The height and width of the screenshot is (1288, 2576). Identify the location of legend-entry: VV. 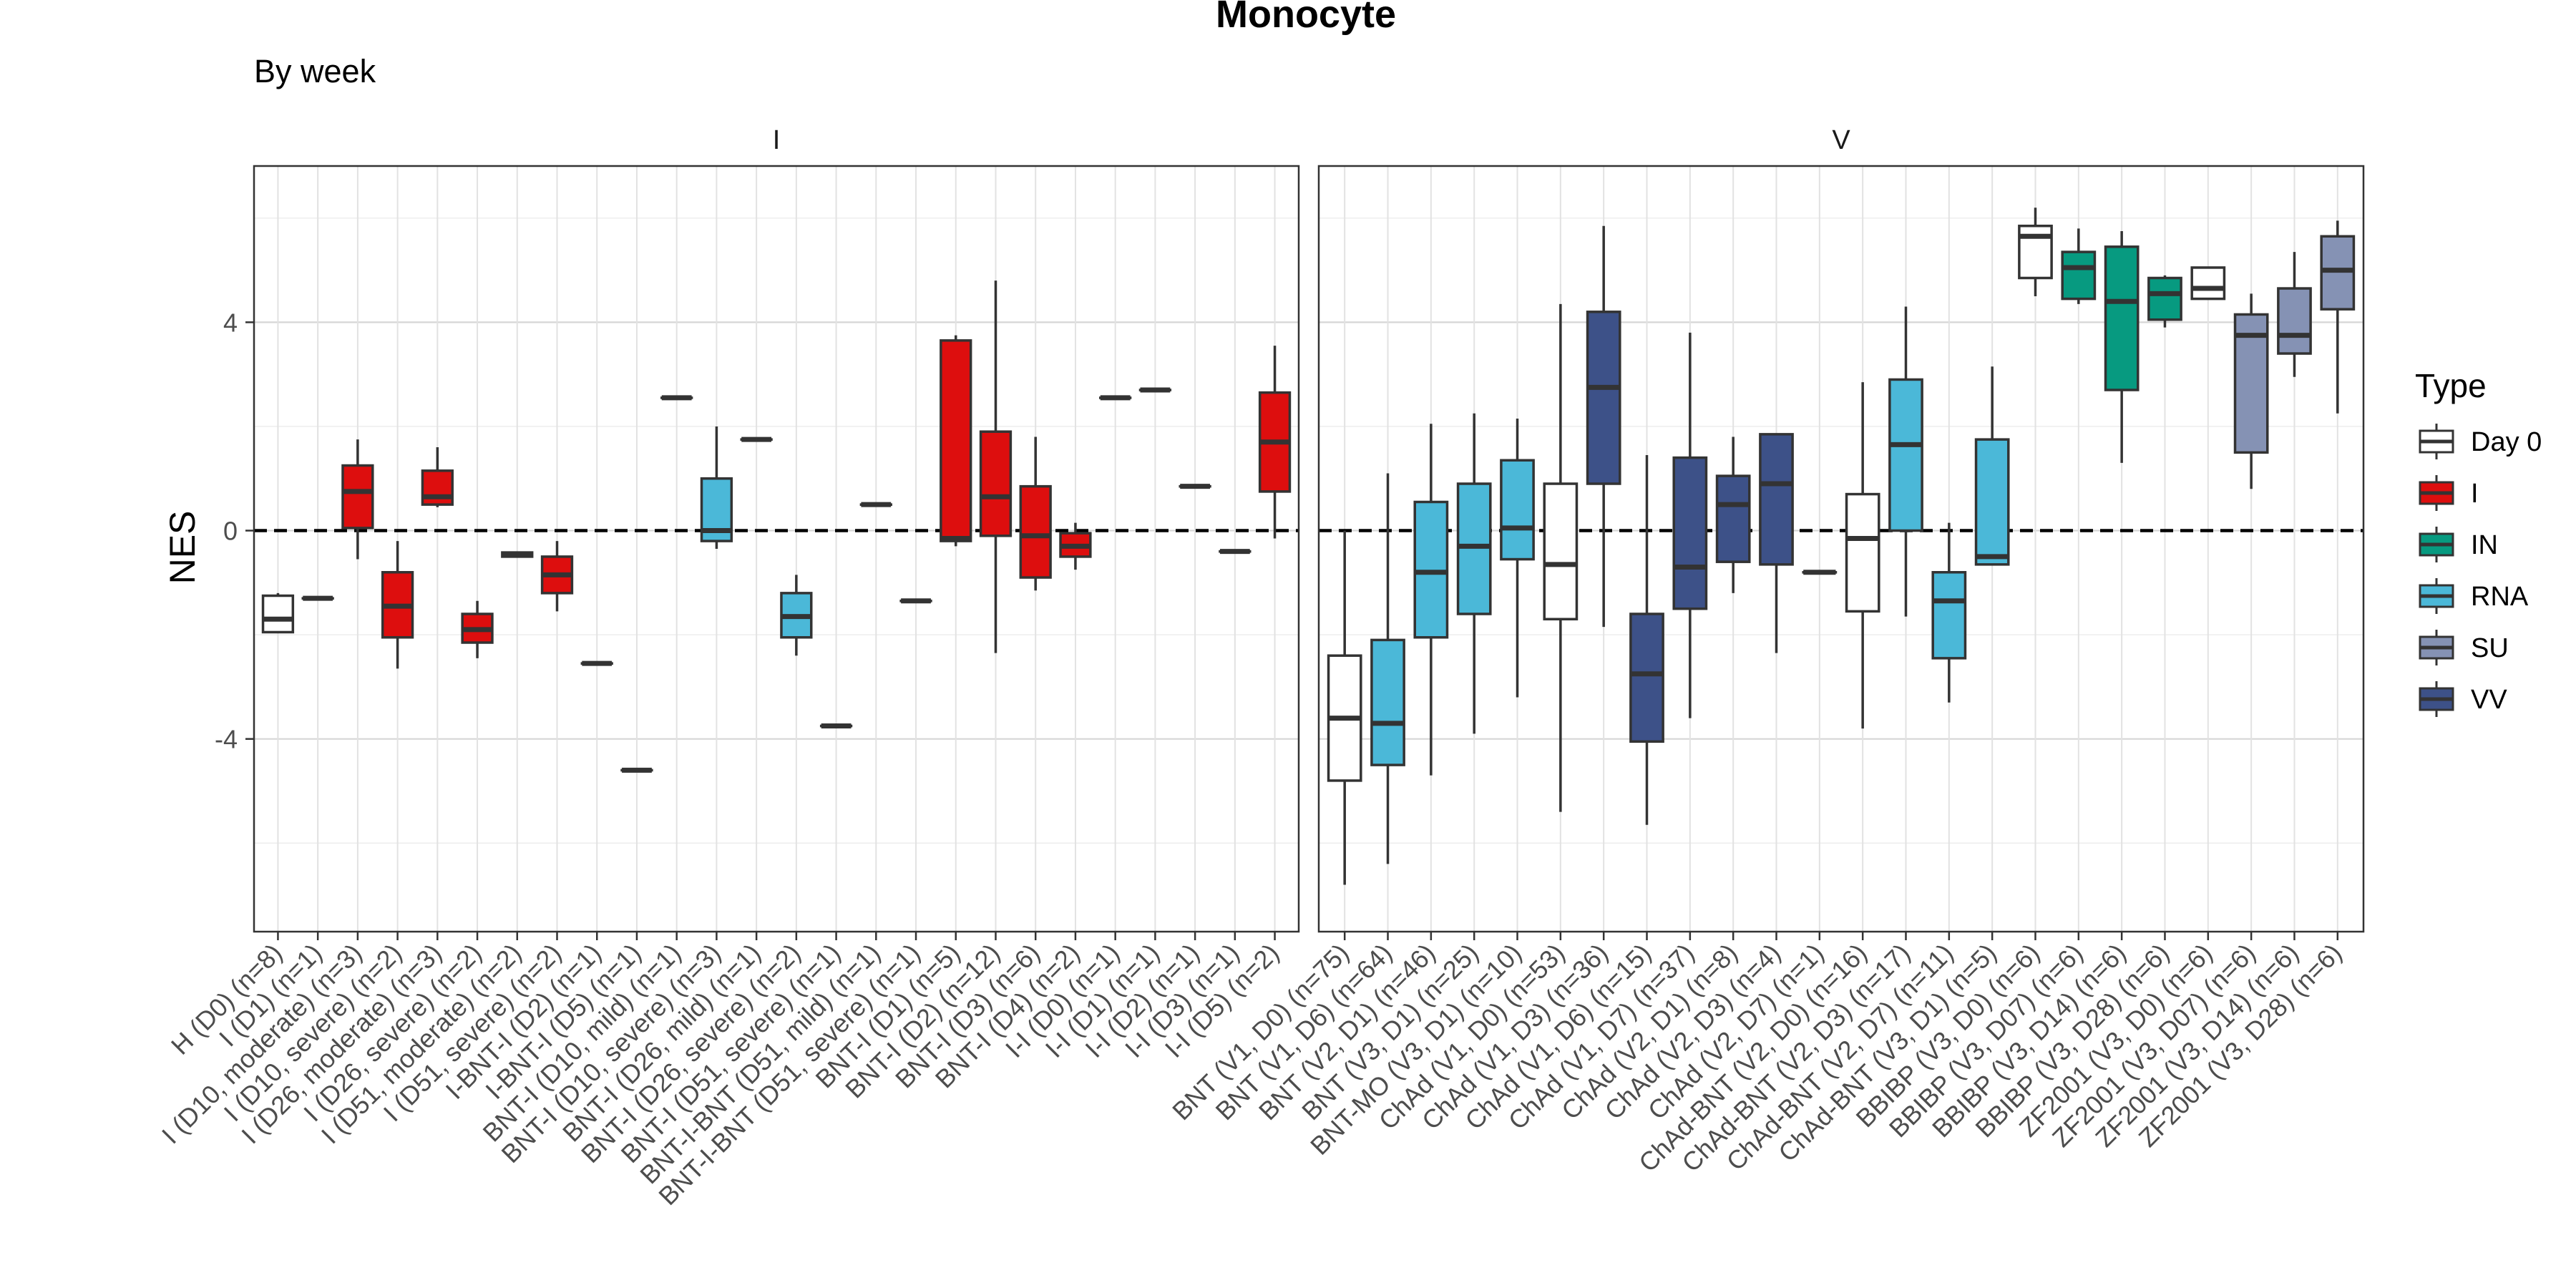
(2463, 699).